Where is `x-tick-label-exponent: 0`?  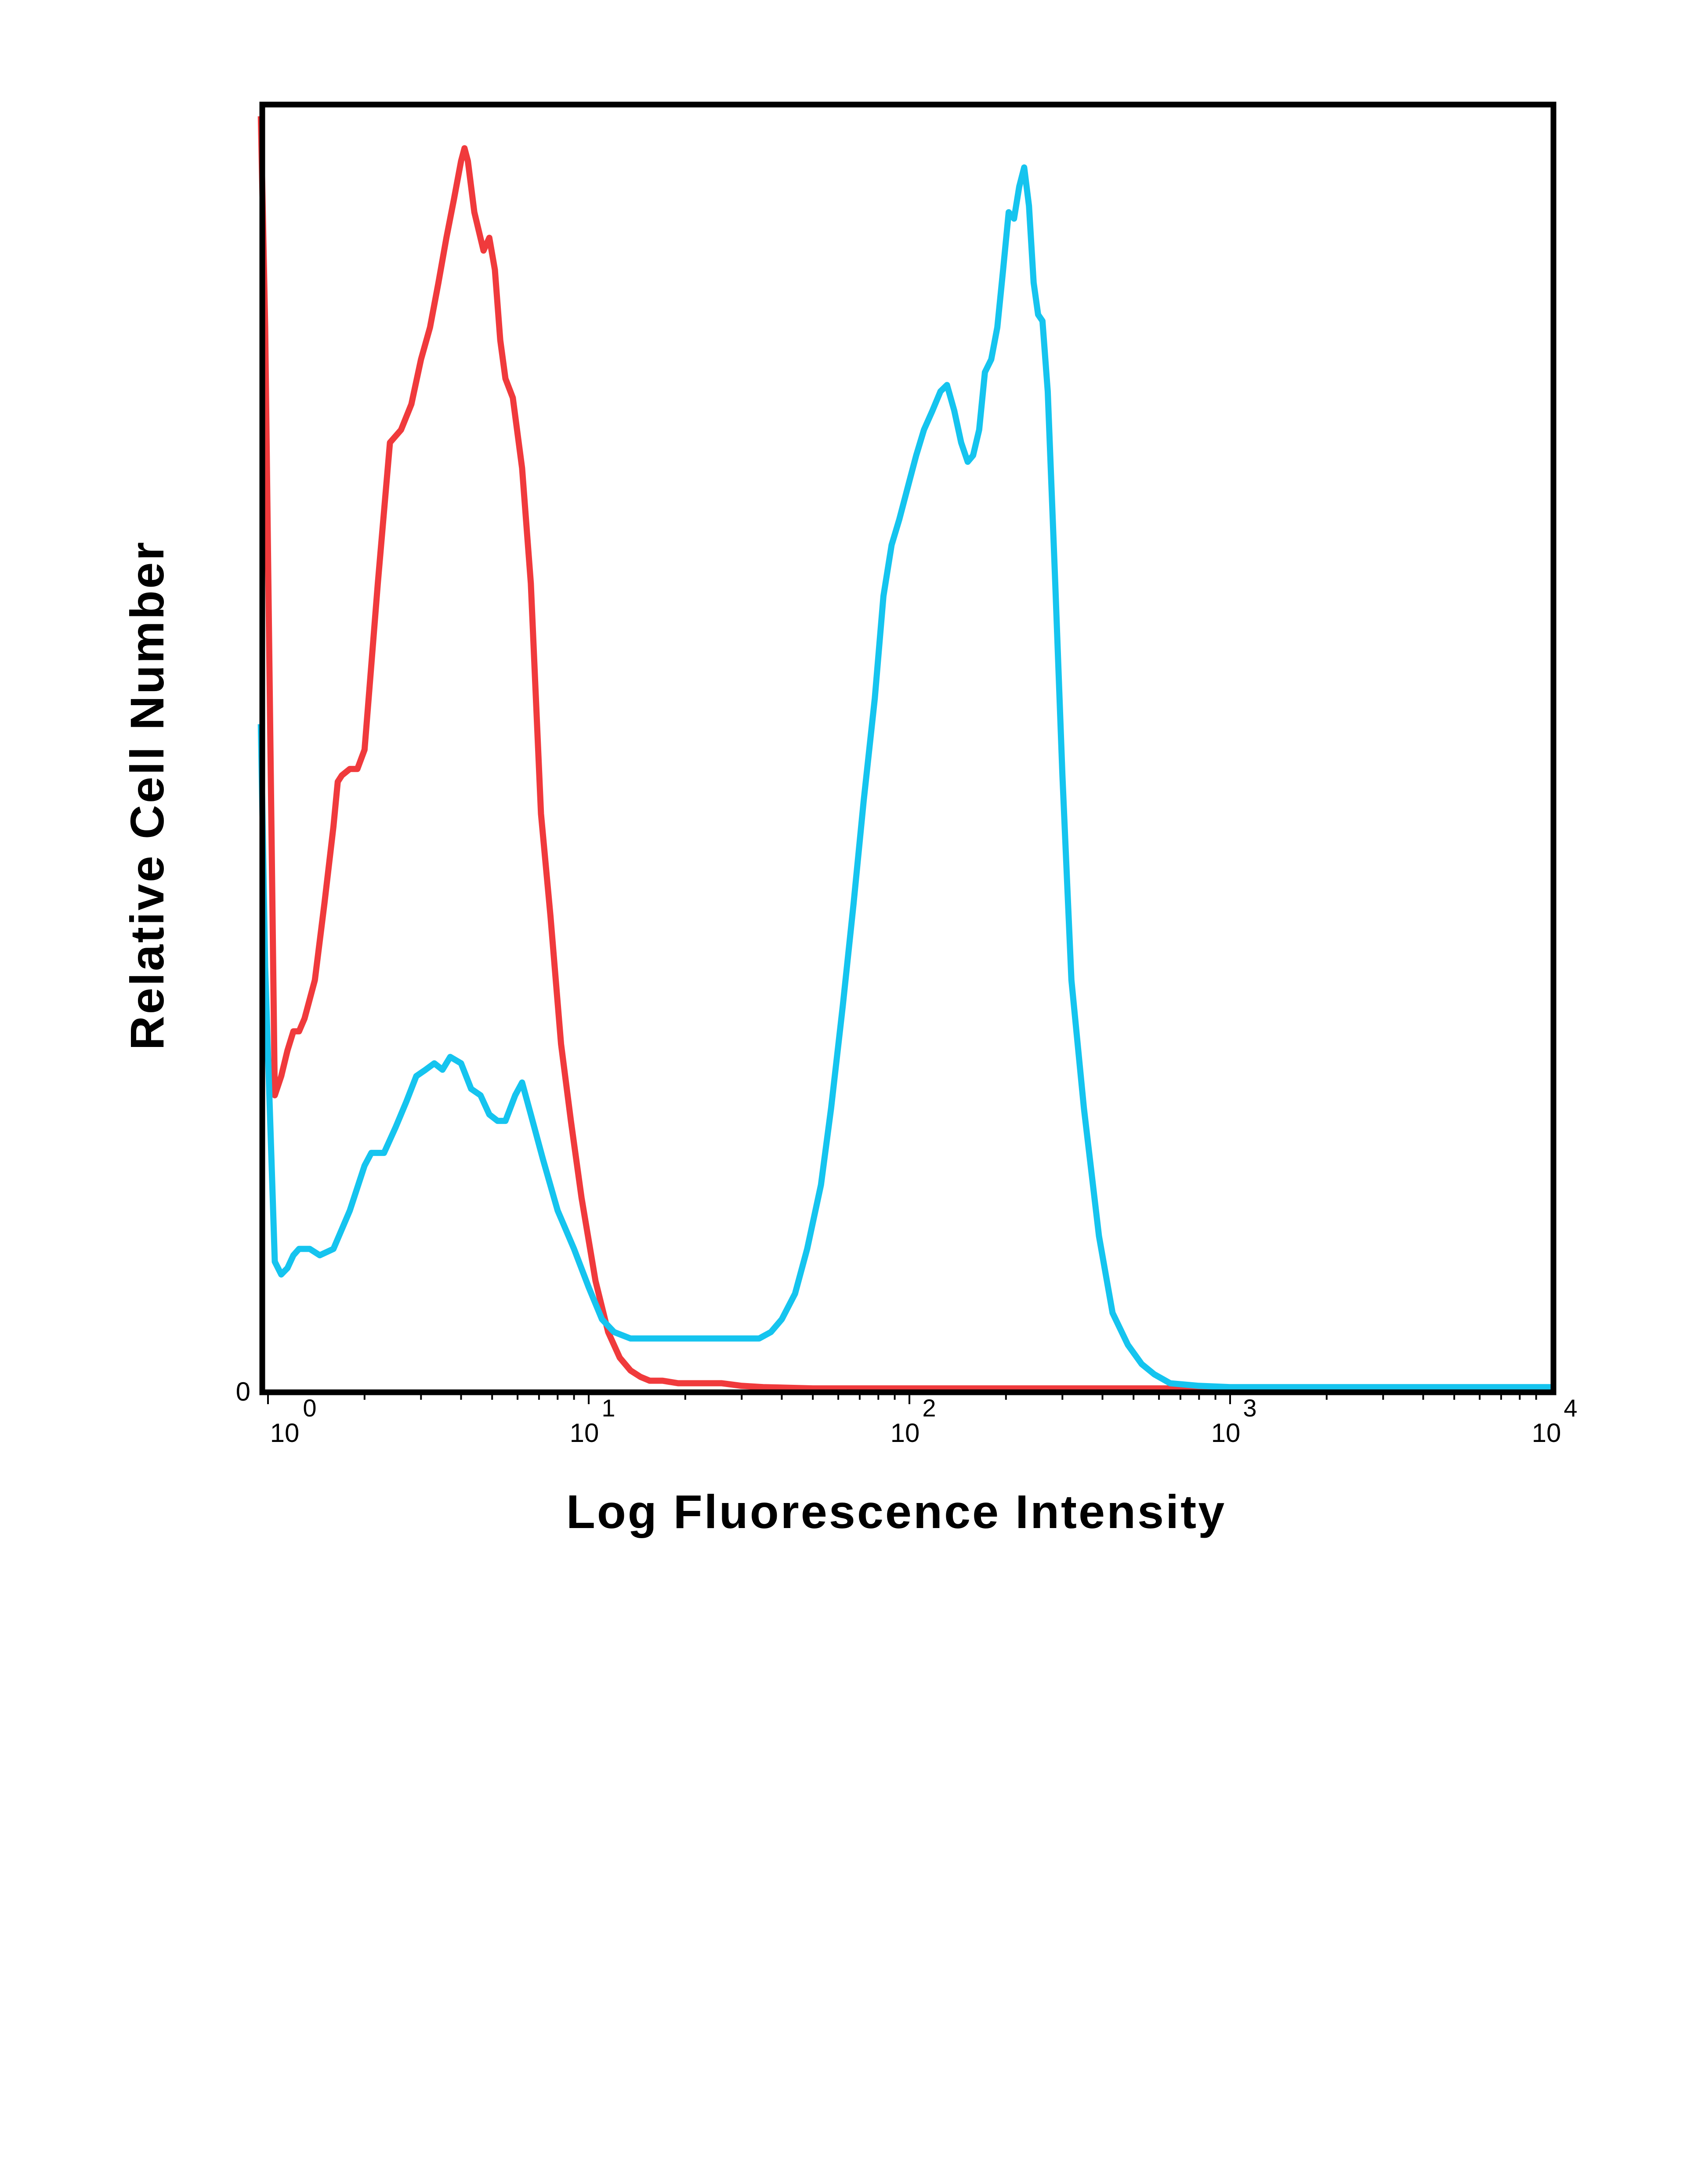
x-tick-label-exponent: 0 is located at coordinates (309, 1408).